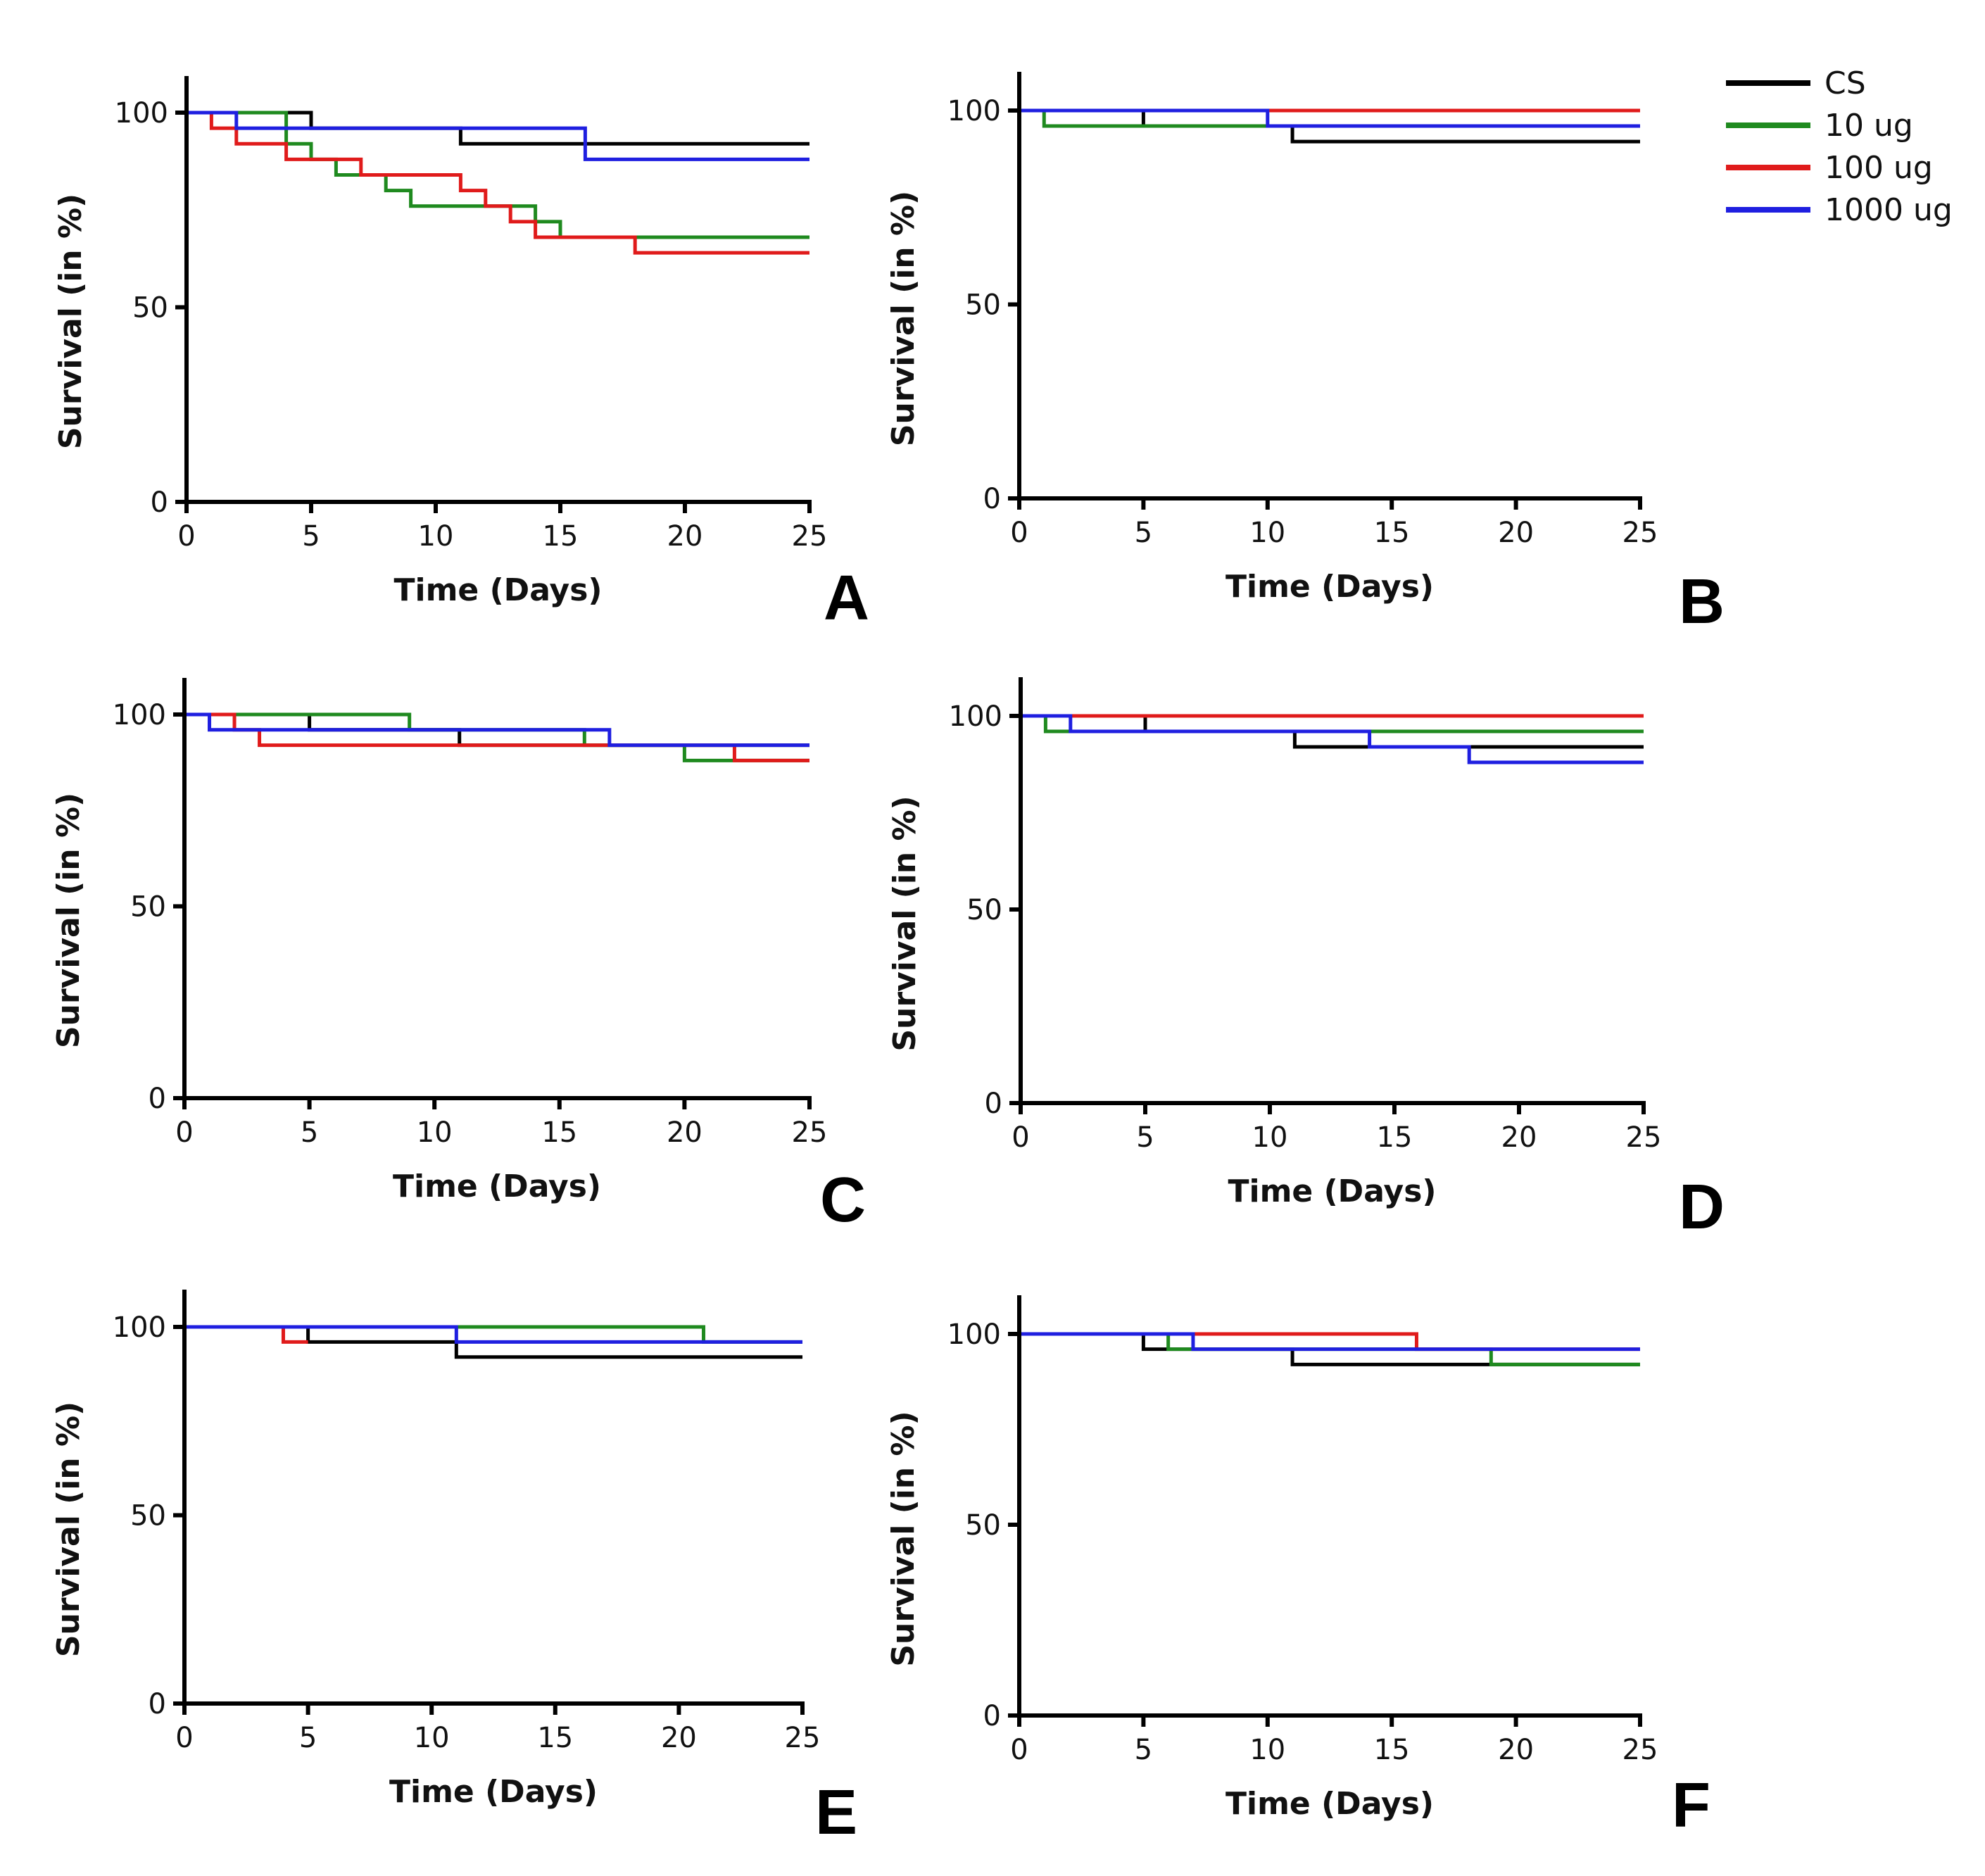 Image resolution: width=1985 pixels, height=1876 pixels. I want to click on panel-f-series-100-ug, so click(1329, 1342).